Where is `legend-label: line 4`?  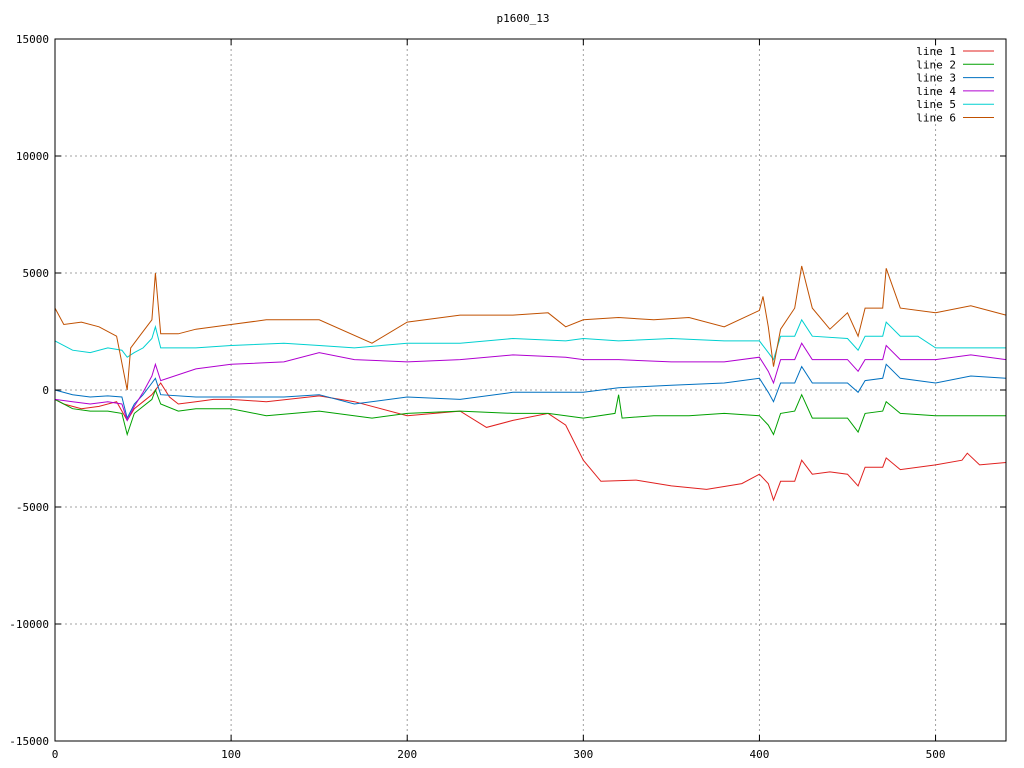
legend-label: line 4 is located at coordinates (936, 91).